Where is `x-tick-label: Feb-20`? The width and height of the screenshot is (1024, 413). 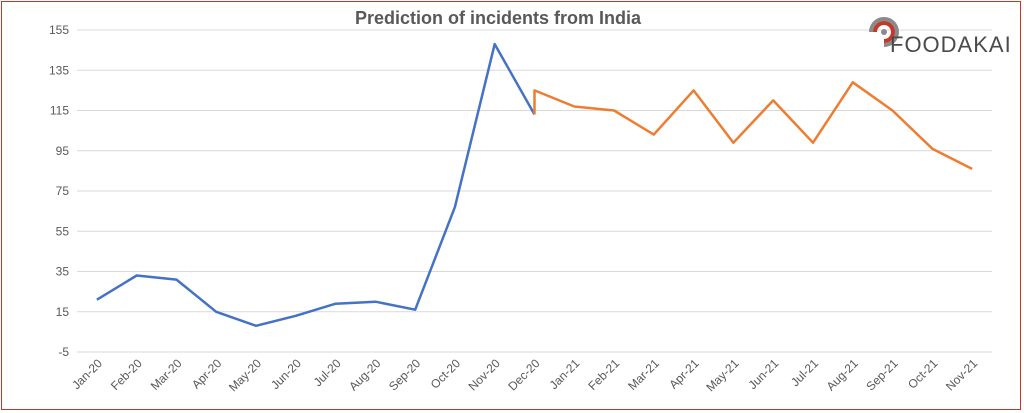
x-tick-label: Feb-20 is located at coordinates (126, 374).